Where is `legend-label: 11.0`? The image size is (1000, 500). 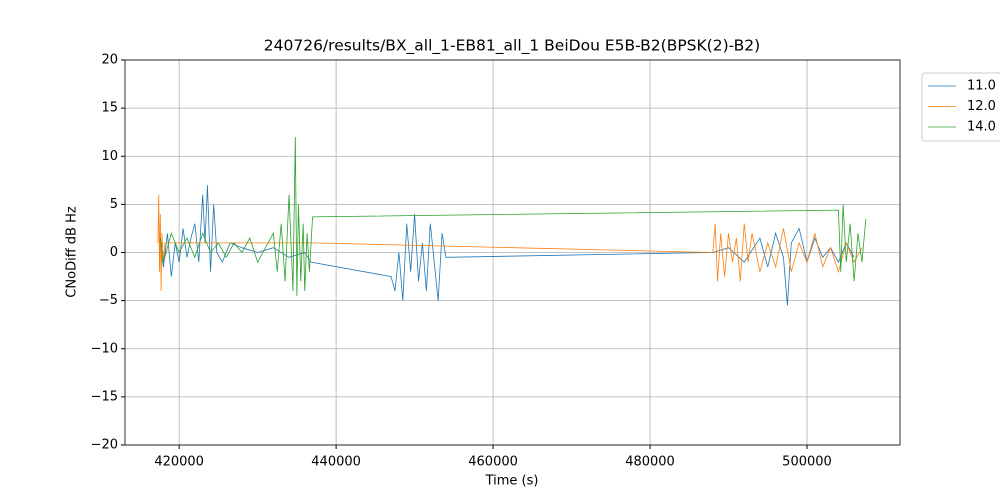 legend-label: 11.0 is located at coordinates (981, 86).